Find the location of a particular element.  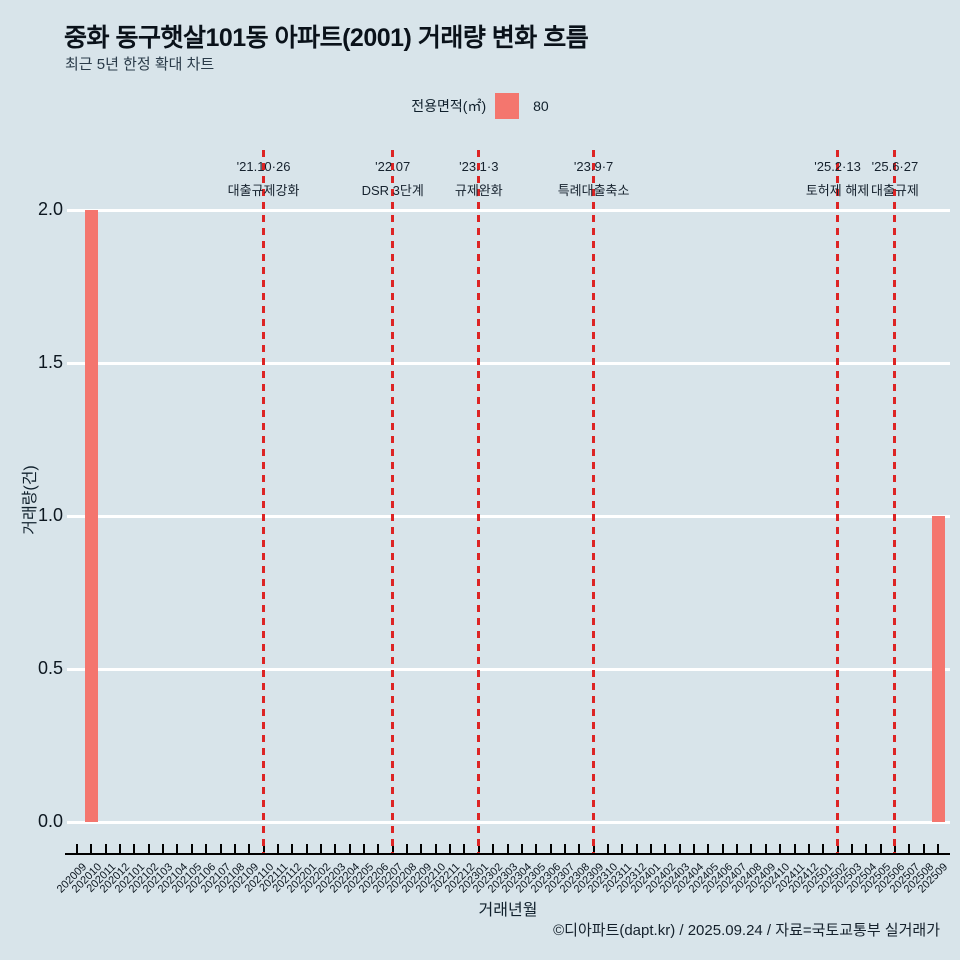

y-tick-label: 1.5 is located at coordinates (50, 362).